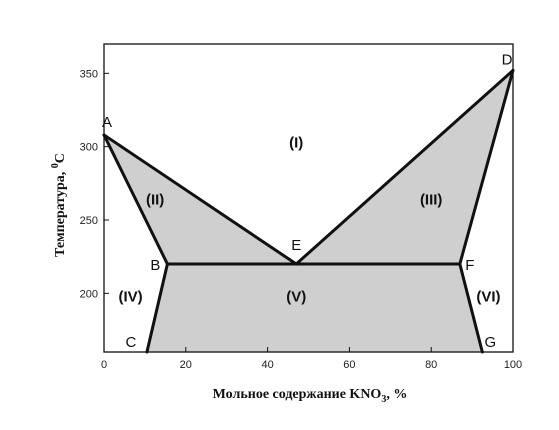 This screenshot has height=430, width=559. Describe the element at coordinates (267, 365) in the screenshot. I see `x-tick-label: 40` at that location.